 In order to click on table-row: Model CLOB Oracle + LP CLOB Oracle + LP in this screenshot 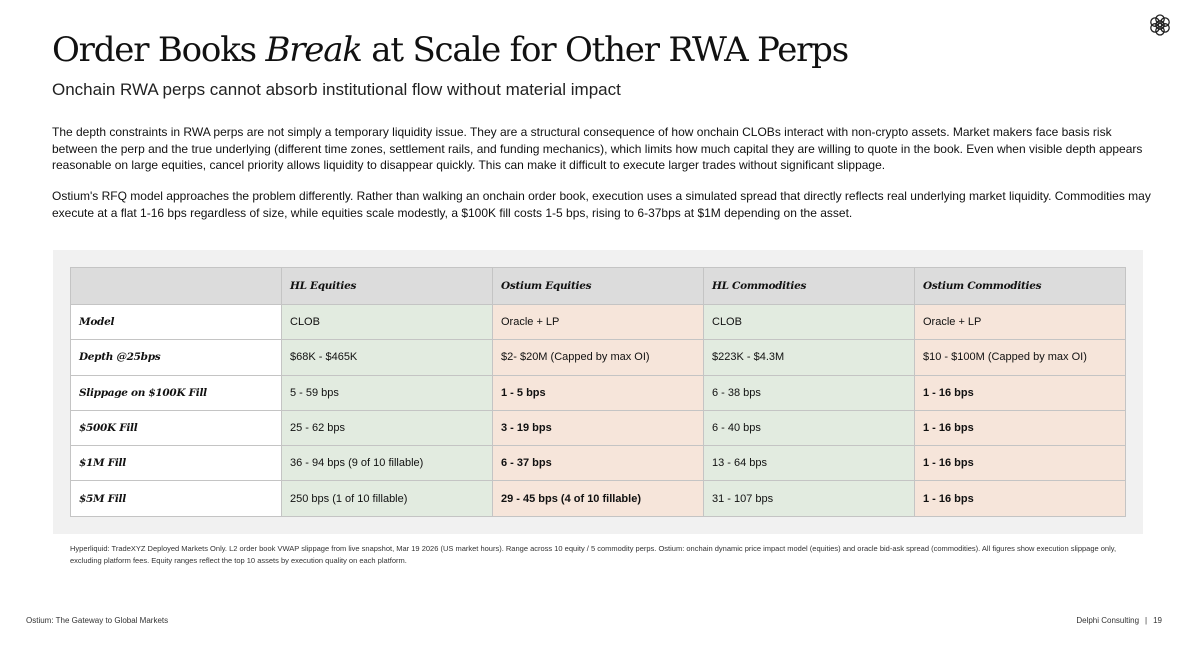, I will do `click(598, 322)`.